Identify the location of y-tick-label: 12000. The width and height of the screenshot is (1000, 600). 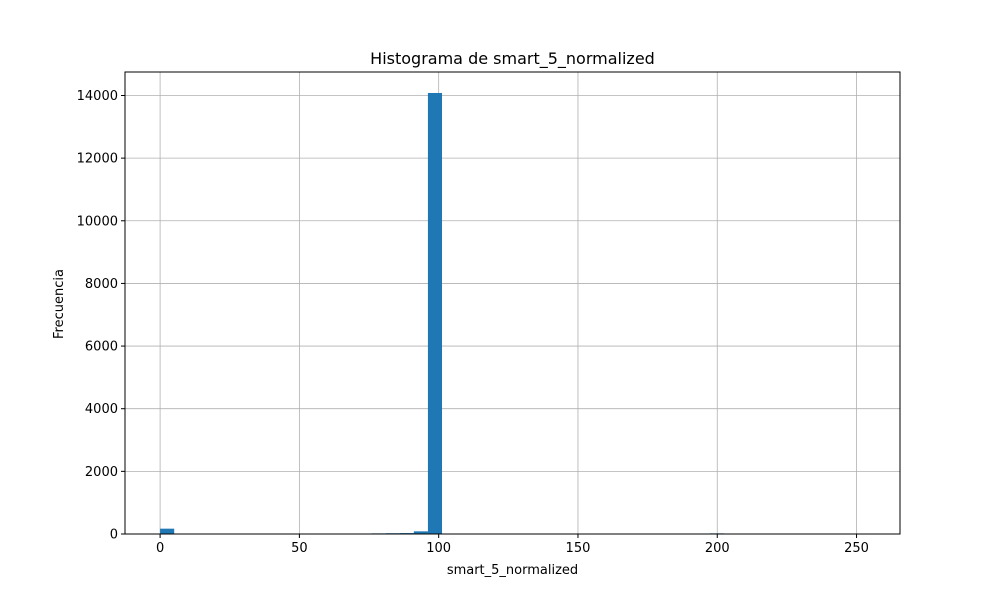
(97, 159).